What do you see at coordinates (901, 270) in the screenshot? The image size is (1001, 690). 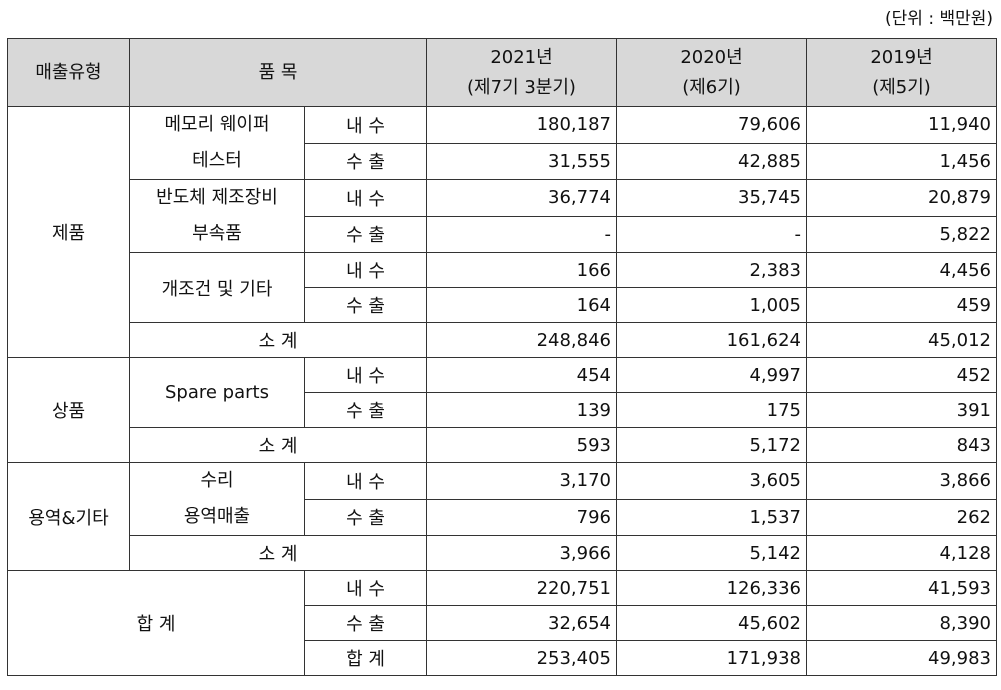 I see `value-cell: 4,456` at bounding box center [901, 270].